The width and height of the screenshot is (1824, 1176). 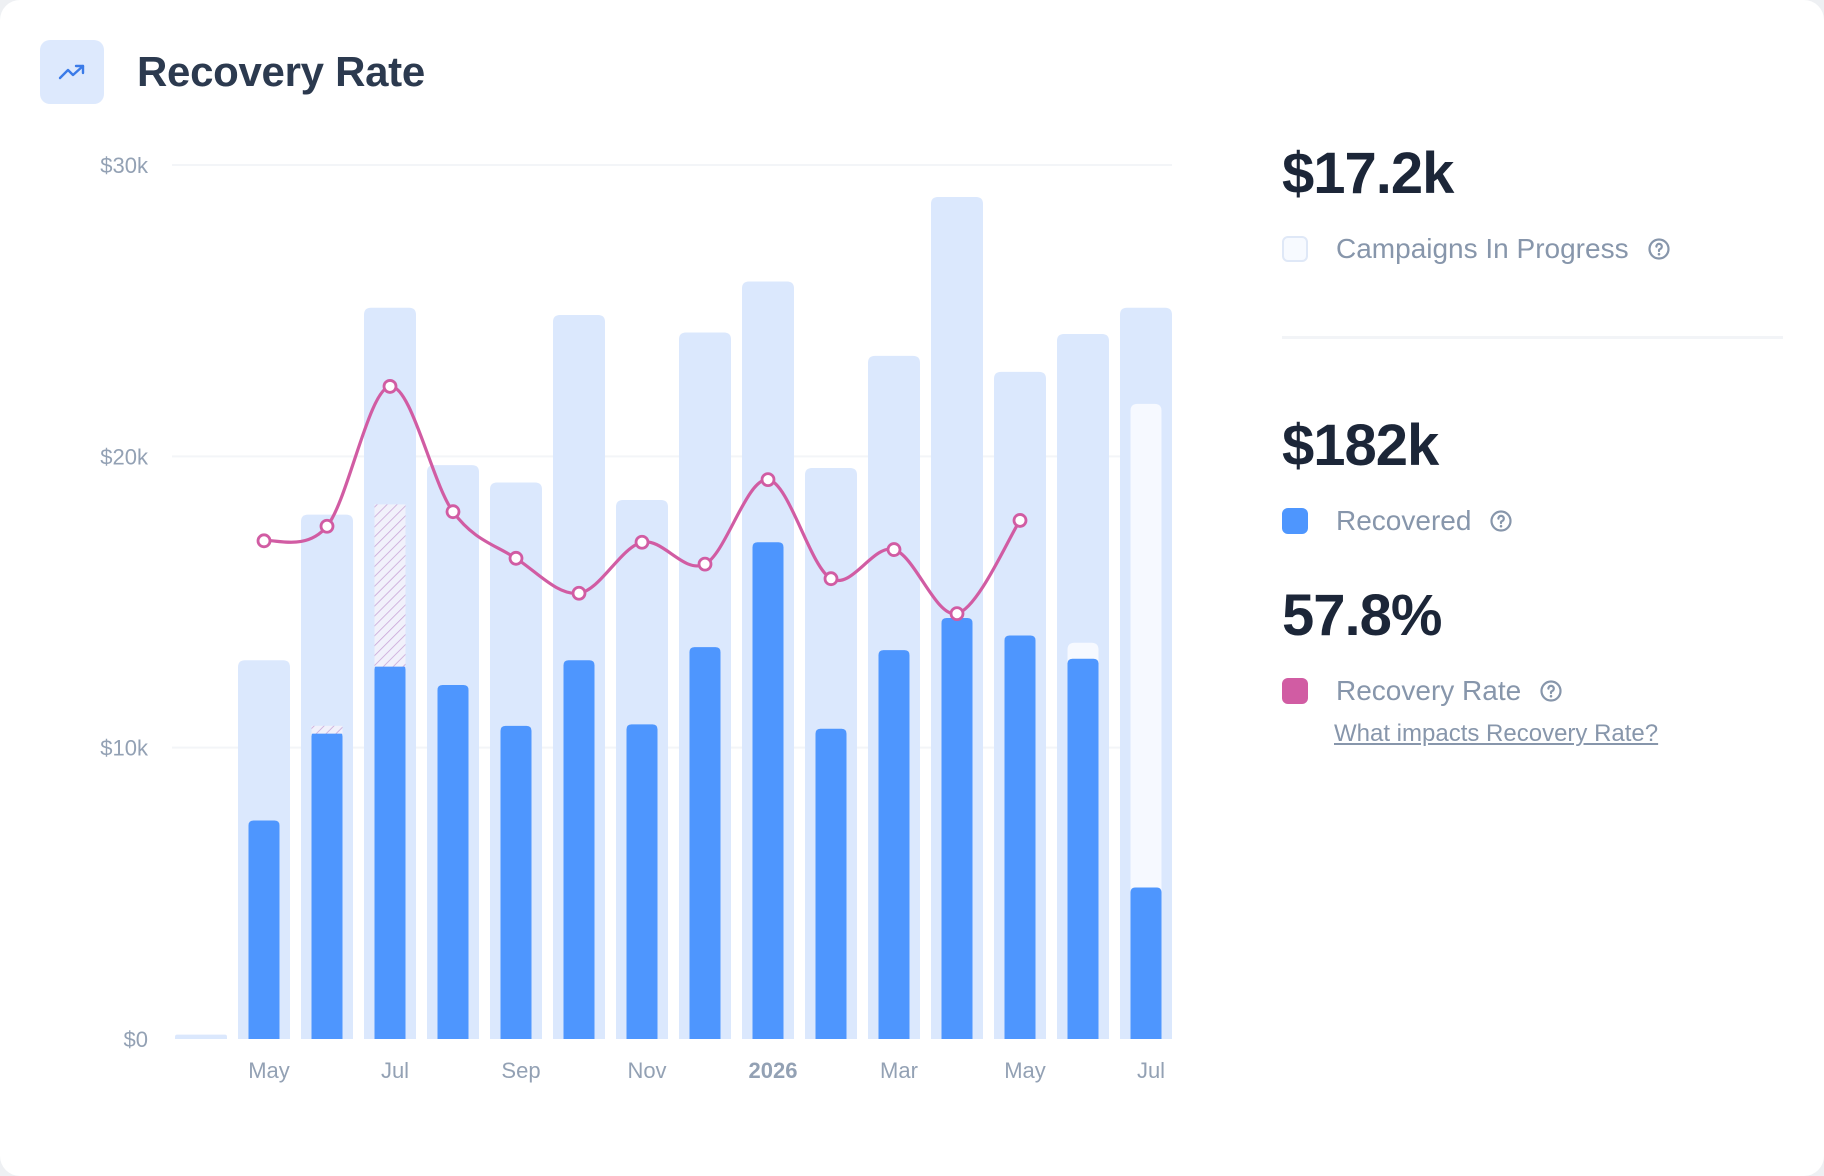 I want to click on legend-recovered: Recovered, so click(x=1397, y=521).